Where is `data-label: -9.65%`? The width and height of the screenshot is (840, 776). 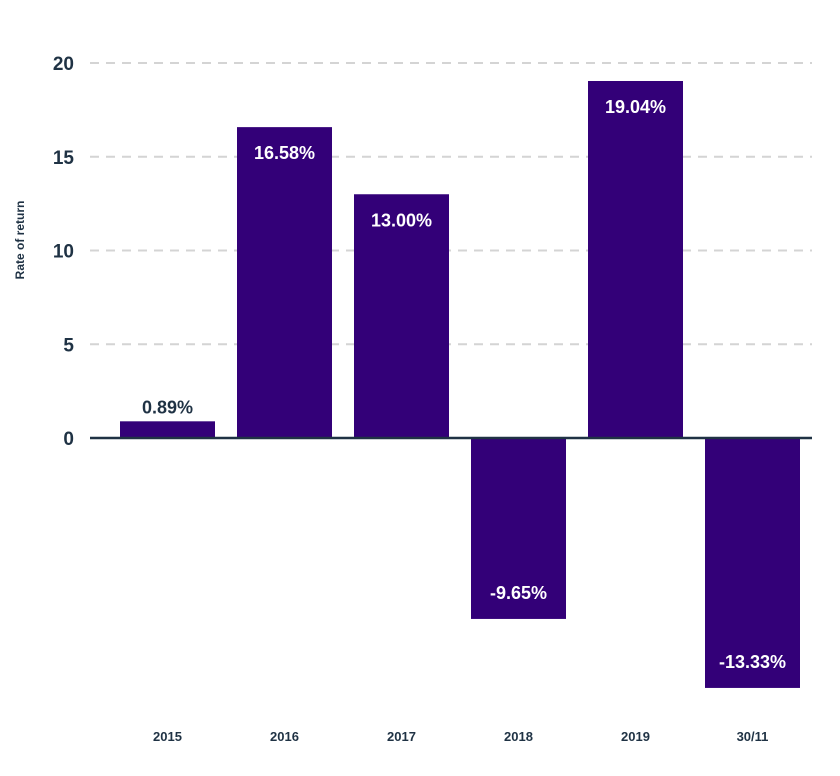 data-label: -9.65% is located at coordinates (518, 593).